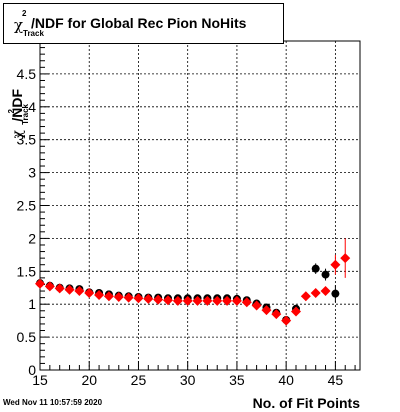  What do you see at coordinates (18, 133) in the screenshot?
I see `y-axis-label-symbol: χ` at bounding box center [18, 133].